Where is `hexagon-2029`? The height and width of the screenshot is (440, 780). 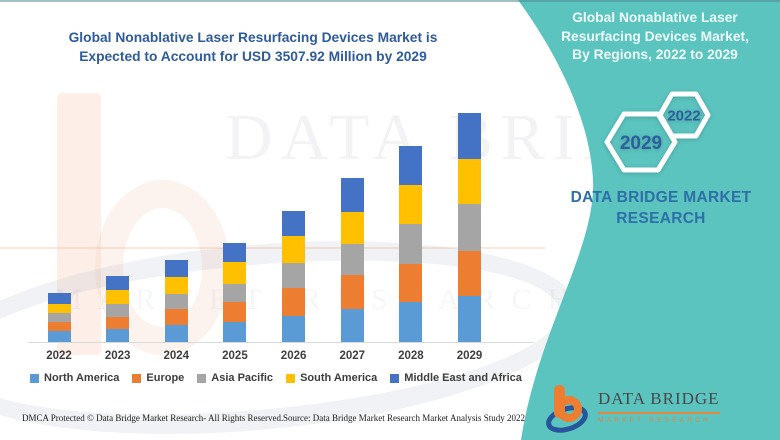 hexagon-2029 is located at coordinates (641, 142).